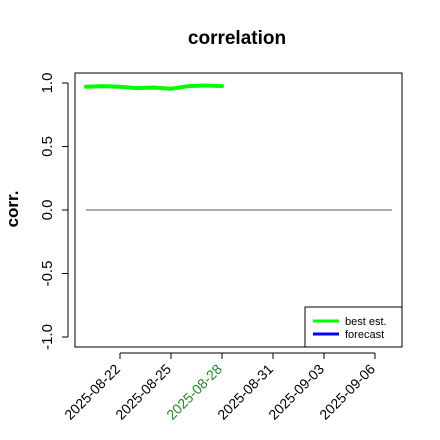 Image resolution: width=440 pixels, height=440 pixels. I want to click on x-tick-label: 2025-09-06, so click(347, 392).